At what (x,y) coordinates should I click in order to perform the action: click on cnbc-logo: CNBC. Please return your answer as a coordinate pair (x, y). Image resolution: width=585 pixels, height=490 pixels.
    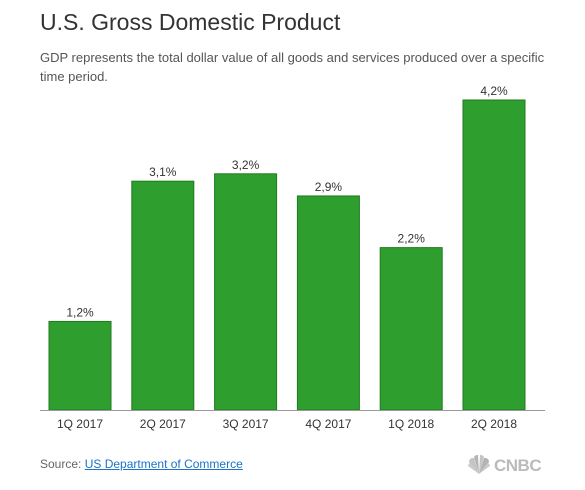
    Looking at the image, I should click on (518, 465).